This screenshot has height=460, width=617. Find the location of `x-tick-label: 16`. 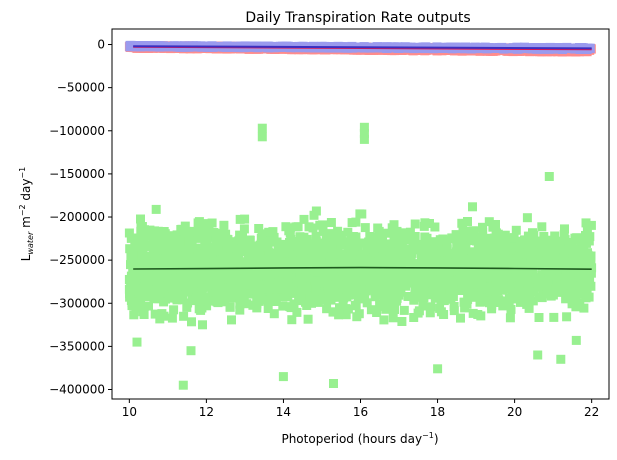

x-tick-label: 16 is located at coordinates (360, 412).